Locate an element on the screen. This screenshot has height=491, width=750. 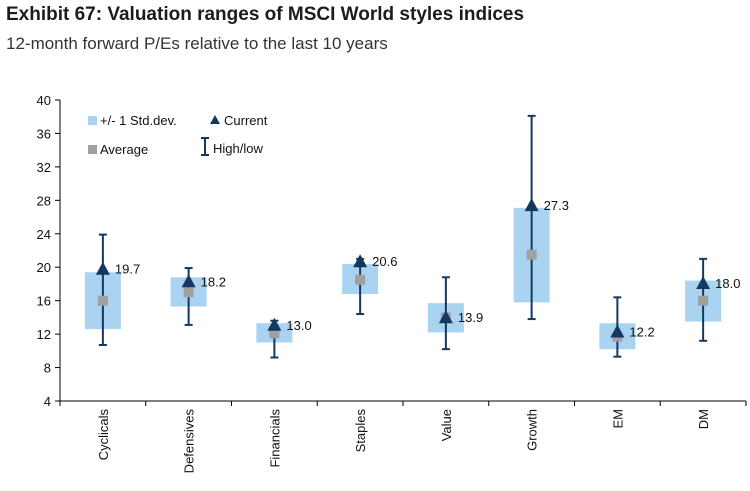
y-tick-label: 28 is located at coordinates (44, 200).